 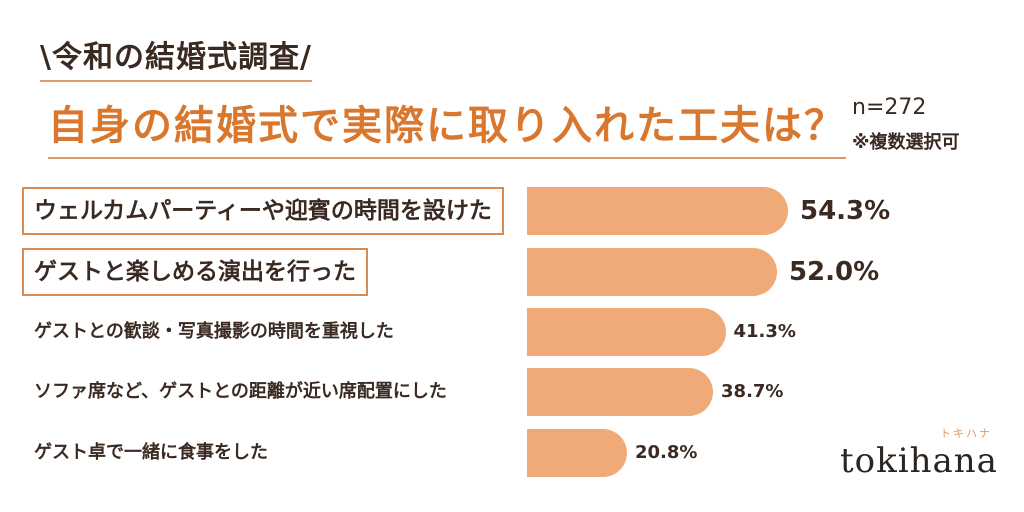 What do you see at coordinates (263, 211) in the screenshot?
I see `category-label: ウェルカムパーティーや迎賓の時間を設けた` at bounding box center [263, 211].